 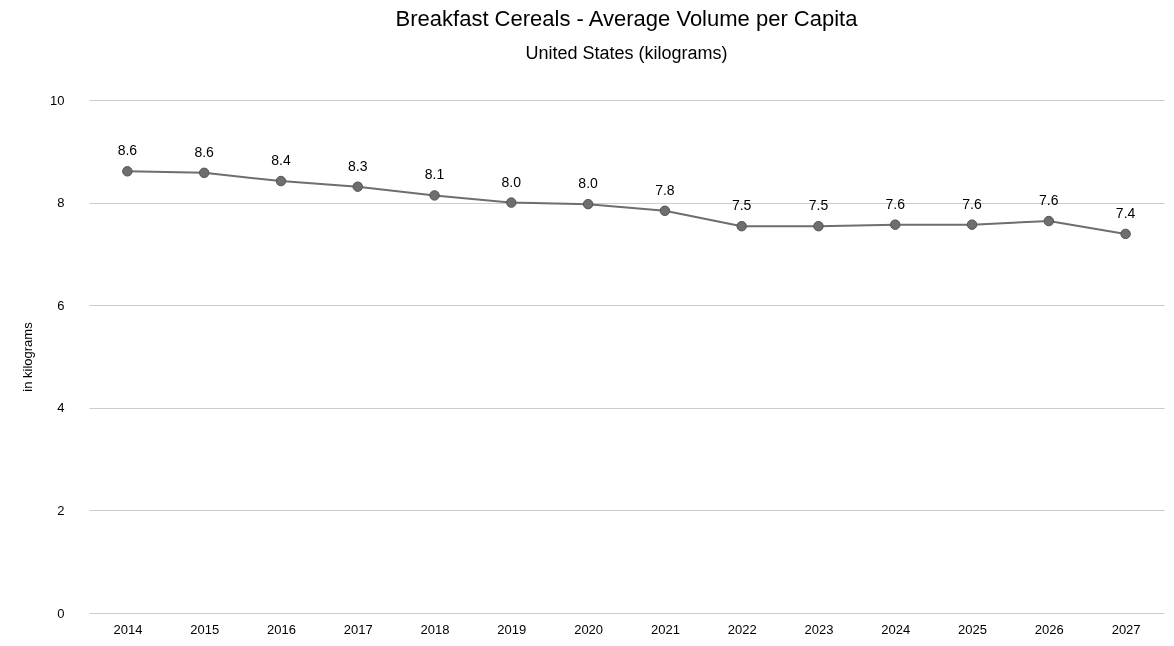 I want to click on y-axis-title: in kilograms, so click(x=28, y=356).